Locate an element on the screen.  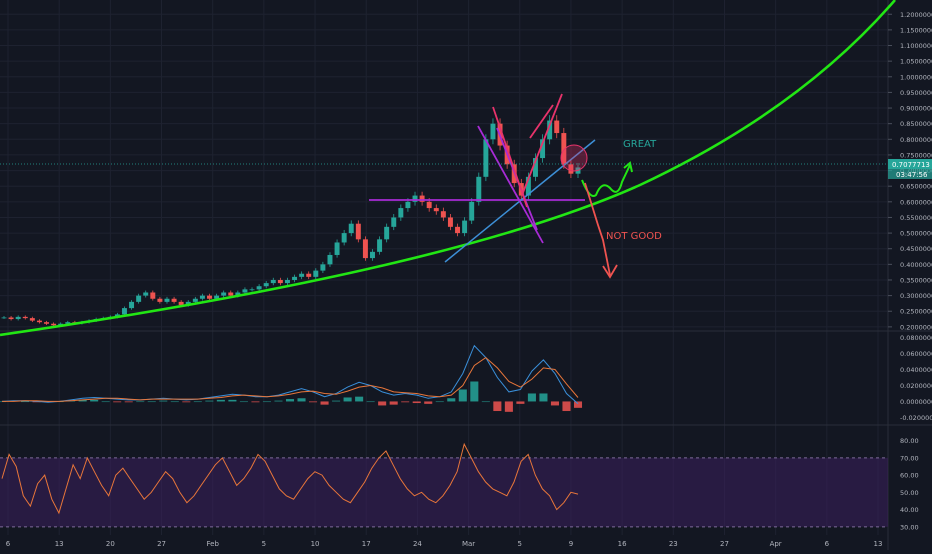
price-tick-label: 0.85000000 is located at coordinates (916, 124).